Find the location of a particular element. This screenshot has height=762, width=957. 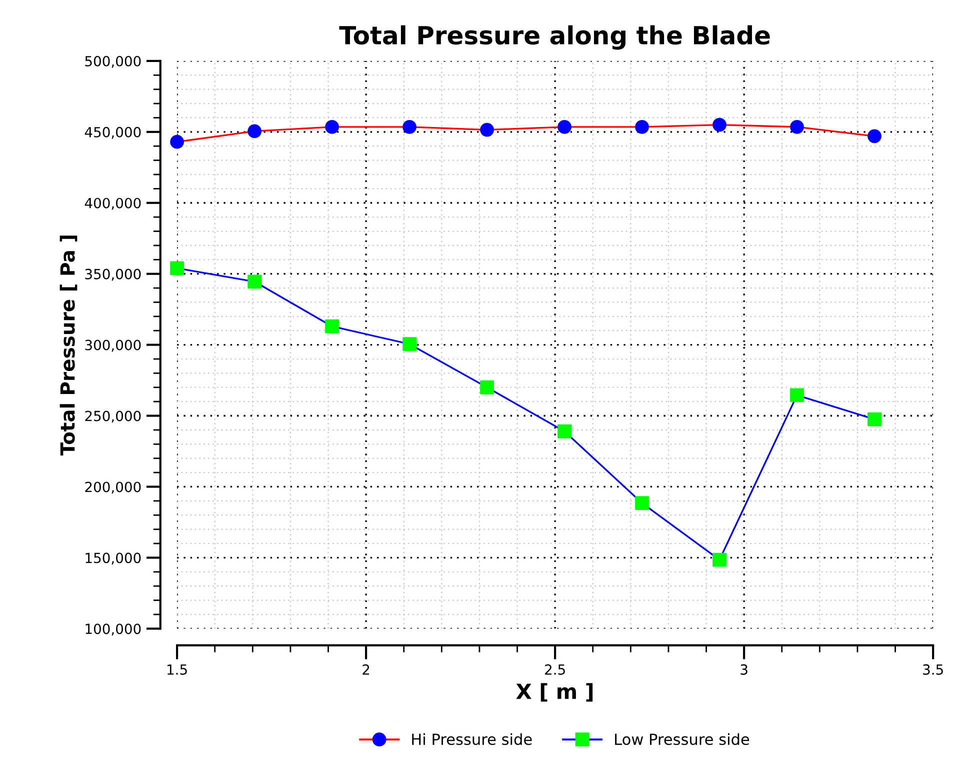

legend-label: Hi Pressure side is located at coordinates (472, 739).